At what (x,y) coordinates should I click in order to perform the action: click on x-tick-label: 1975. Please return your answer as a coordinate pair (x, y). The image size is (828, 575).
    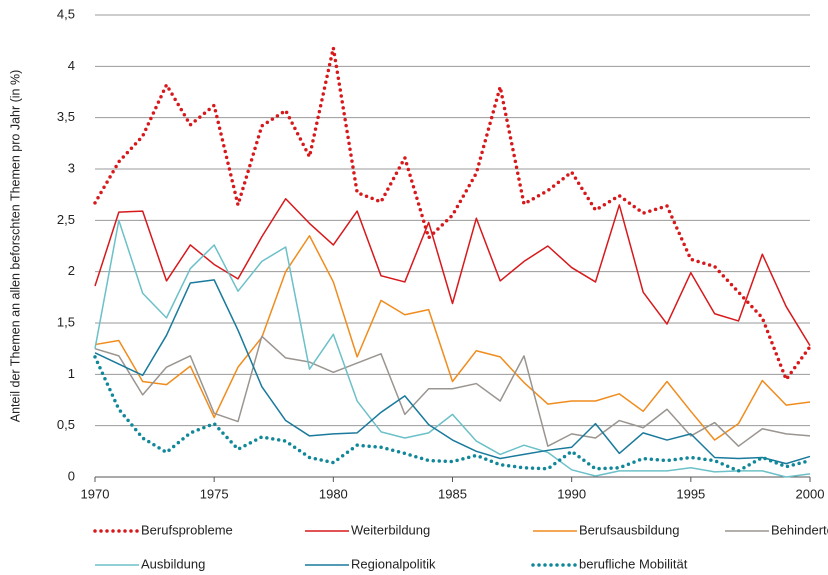
    Looking at the image, I should click on (214, 493).